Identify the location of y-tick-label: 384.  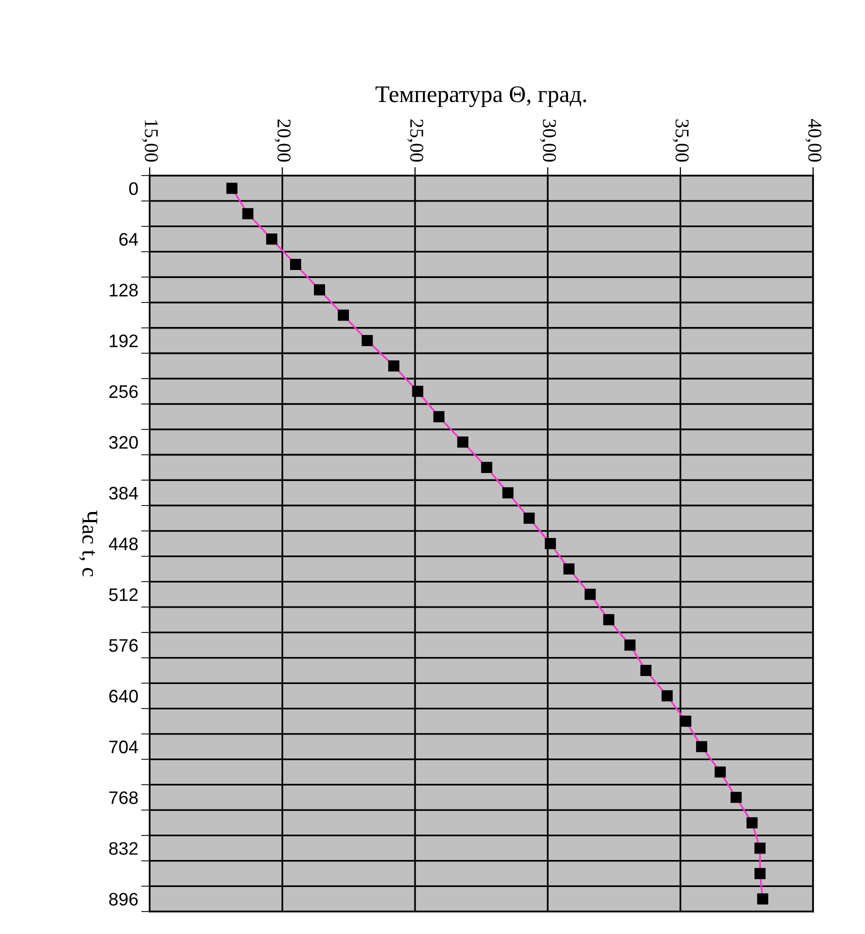
(123, 493).